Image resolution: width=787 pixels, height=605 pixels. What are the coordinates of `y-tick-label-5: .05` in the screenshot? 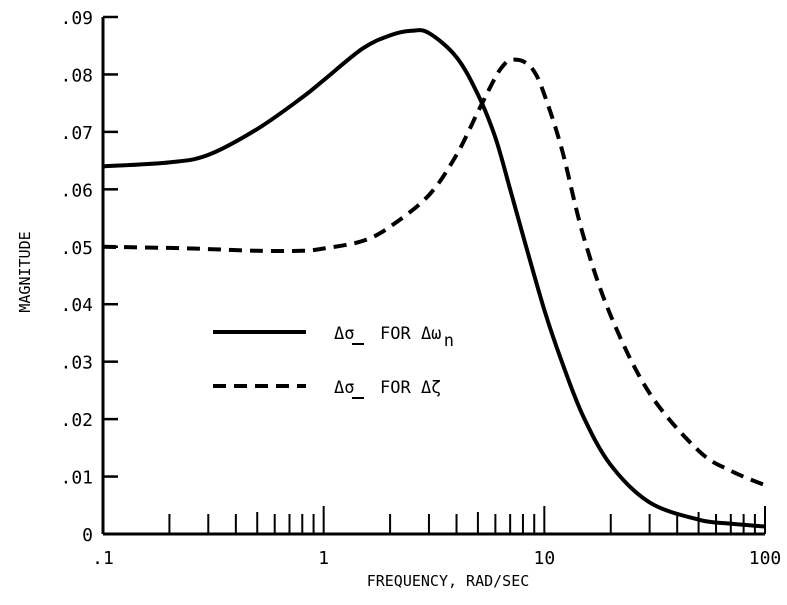 It's located at (76, 248).